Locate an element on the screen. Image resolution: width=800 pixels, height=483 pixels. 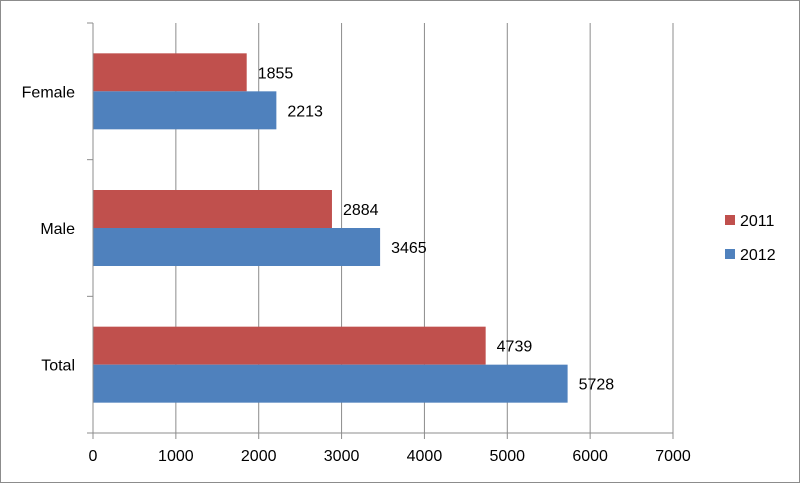
legend-swatch-2012 is located at coordinates (730, 254).